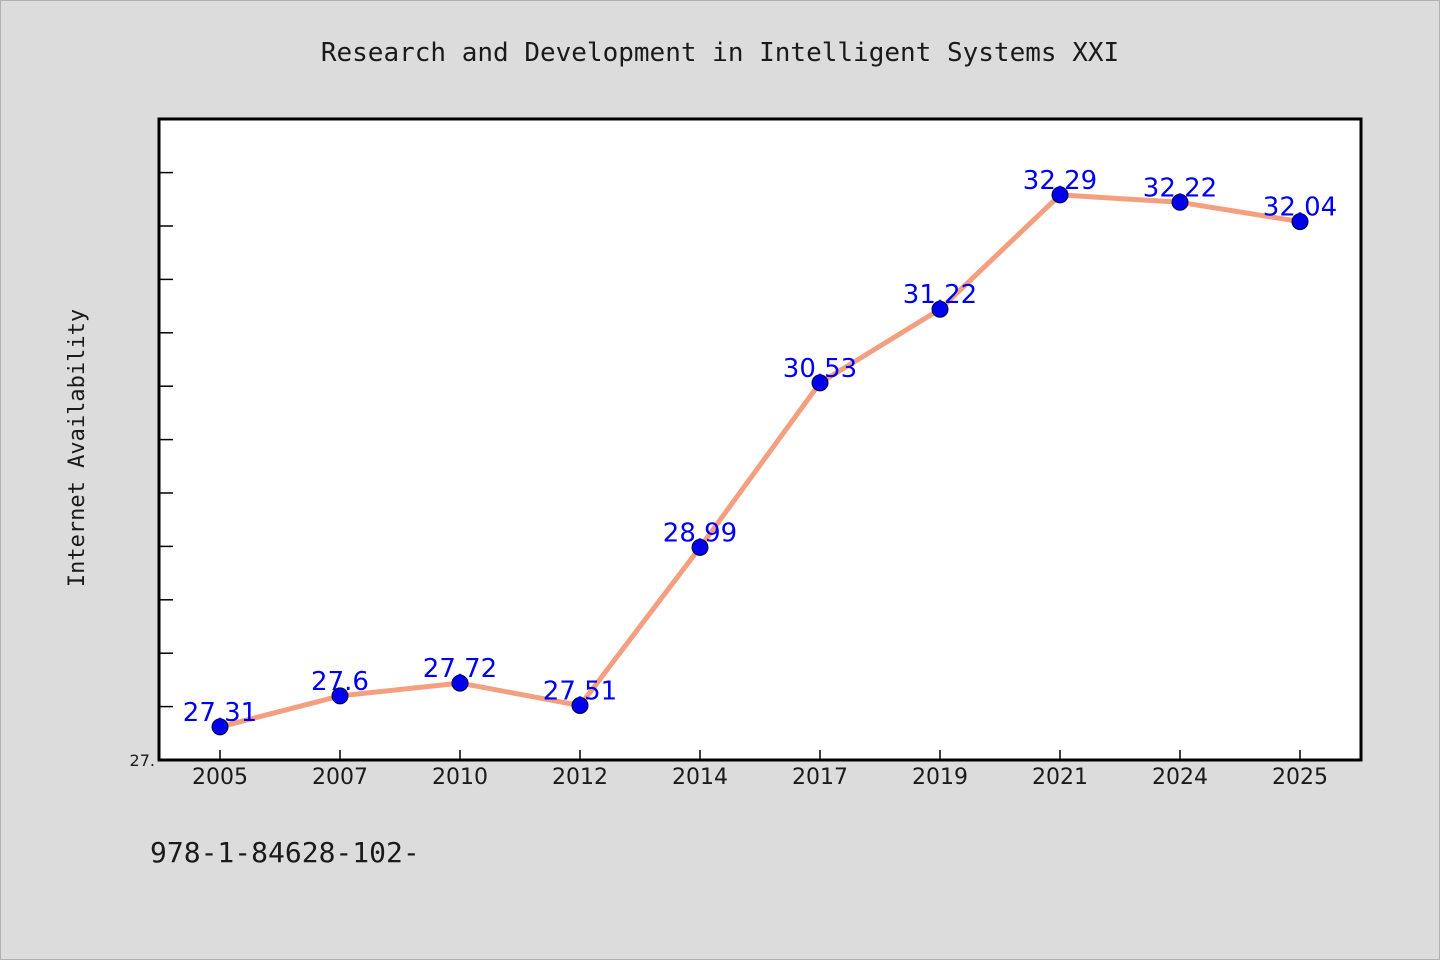  Describe the element at coordinates (700, 777) in the screenshot. I see `x-tick-label: 2014` at that location.